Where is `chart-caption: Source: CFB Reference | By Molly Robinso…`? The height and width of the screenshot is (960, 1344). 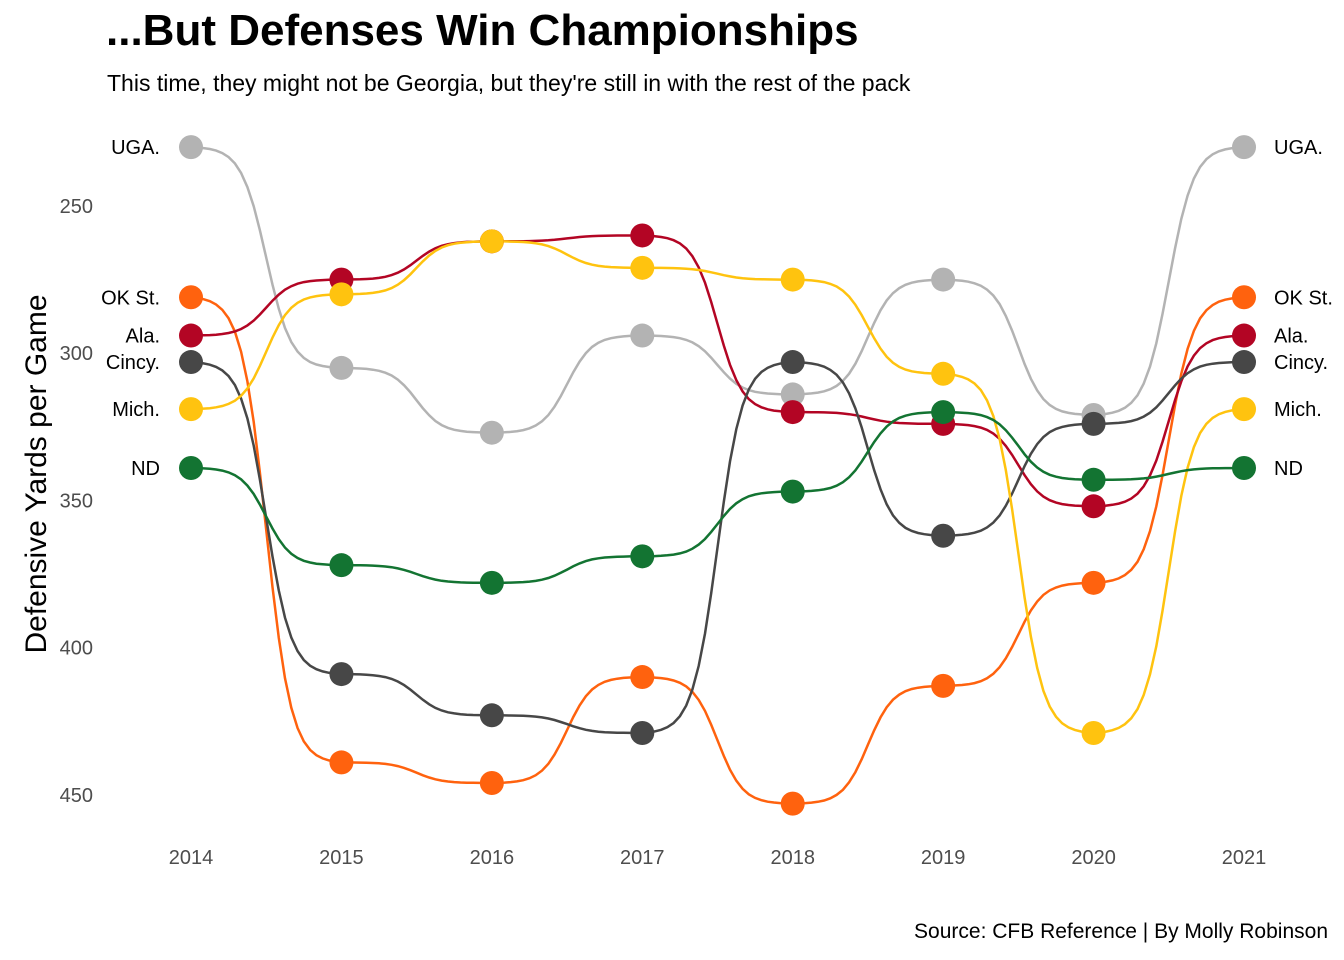
chart-caption: Source: CFB Reference | By Molly Robinso… is located at coordinates (1121, 931).